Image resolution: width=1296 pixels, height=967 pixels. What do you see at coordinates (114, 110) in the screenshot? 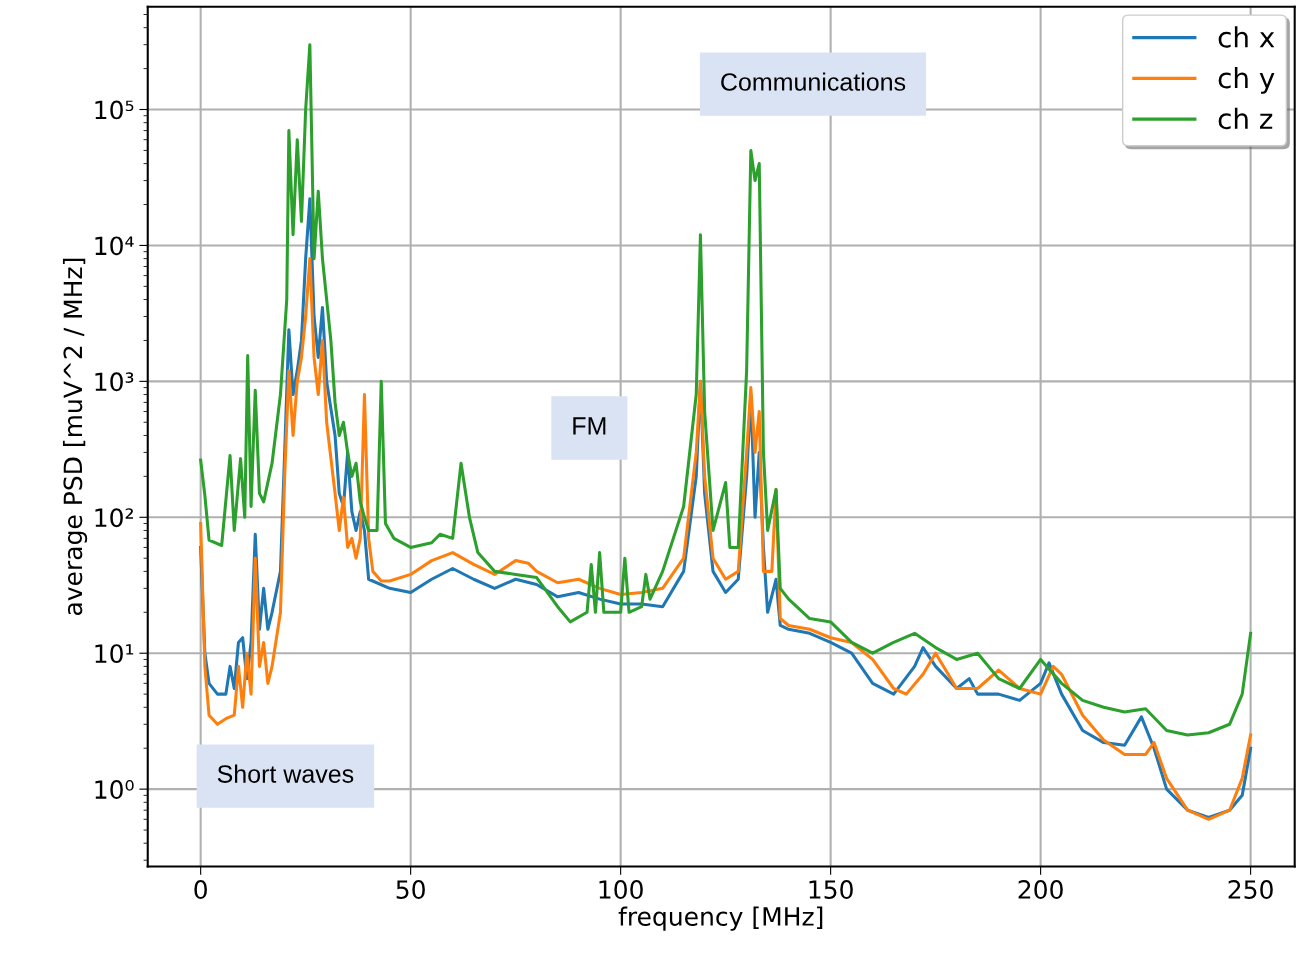
I see `y-tick-label: 10⁵` at bounding box center [114, 110].